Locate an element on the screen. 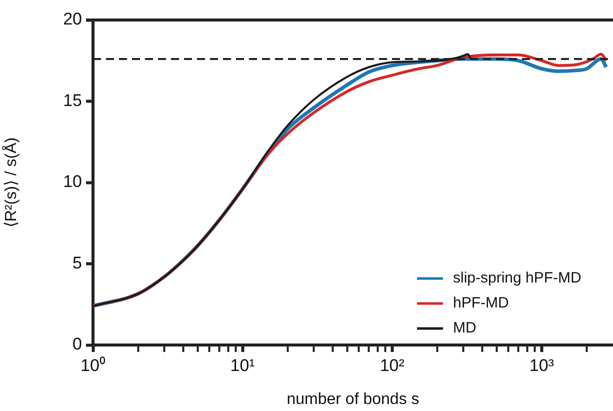  x-axis-title: number of bonds s is located at coordinates (353, 399).